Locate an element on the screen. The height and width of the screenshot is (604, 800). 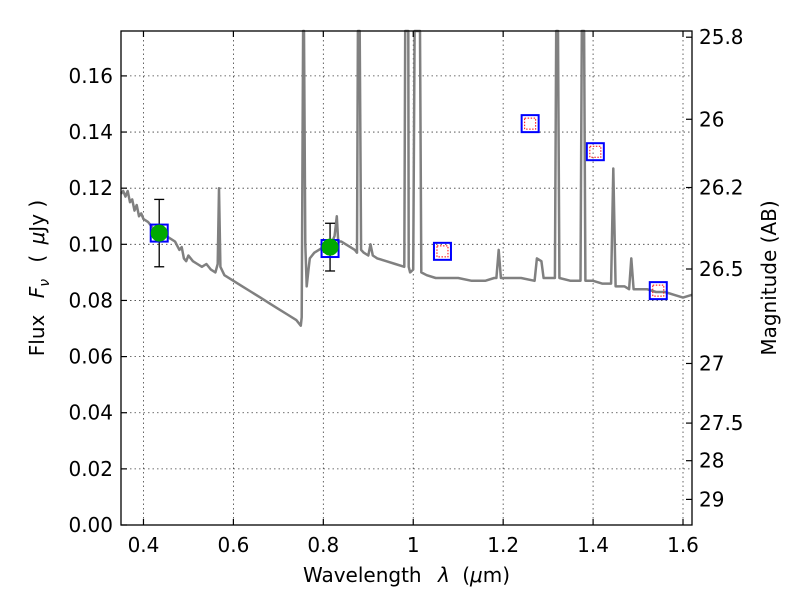
x-axis-unit-mu: μ is located at coordinates (476, 575).